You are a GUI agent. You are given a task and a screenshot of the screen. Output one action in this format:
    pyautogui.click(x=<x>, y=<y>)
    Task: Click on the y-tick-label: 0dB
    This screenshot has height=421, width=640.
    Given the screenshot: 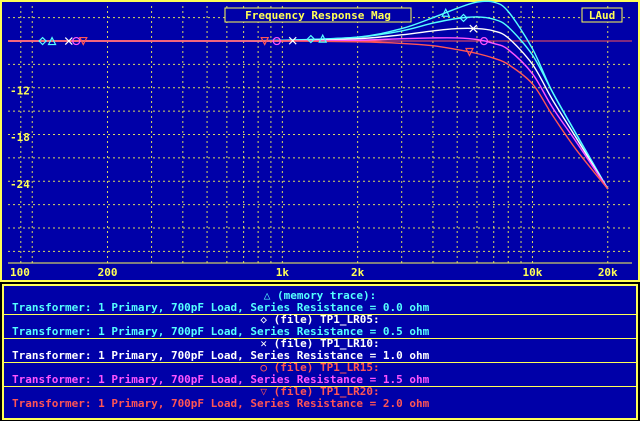 What is the action you would take?
    pyautogui.click(x=20, y=2)
    